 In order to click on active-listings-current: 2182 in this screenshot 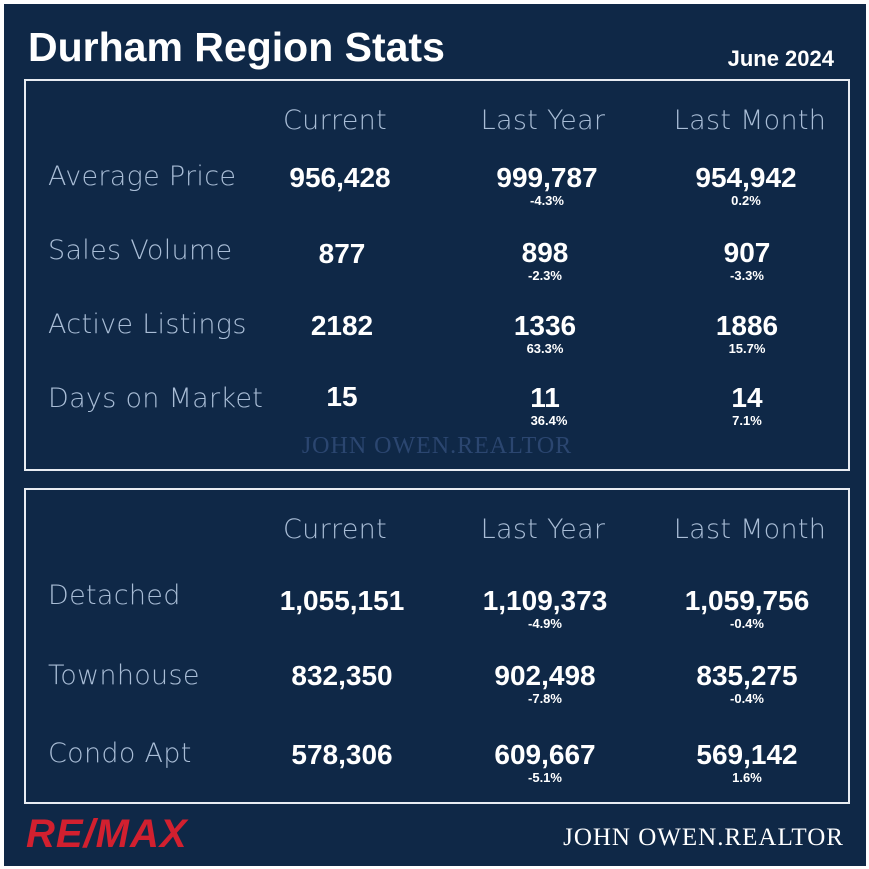, I will do `click(342, 325)`.